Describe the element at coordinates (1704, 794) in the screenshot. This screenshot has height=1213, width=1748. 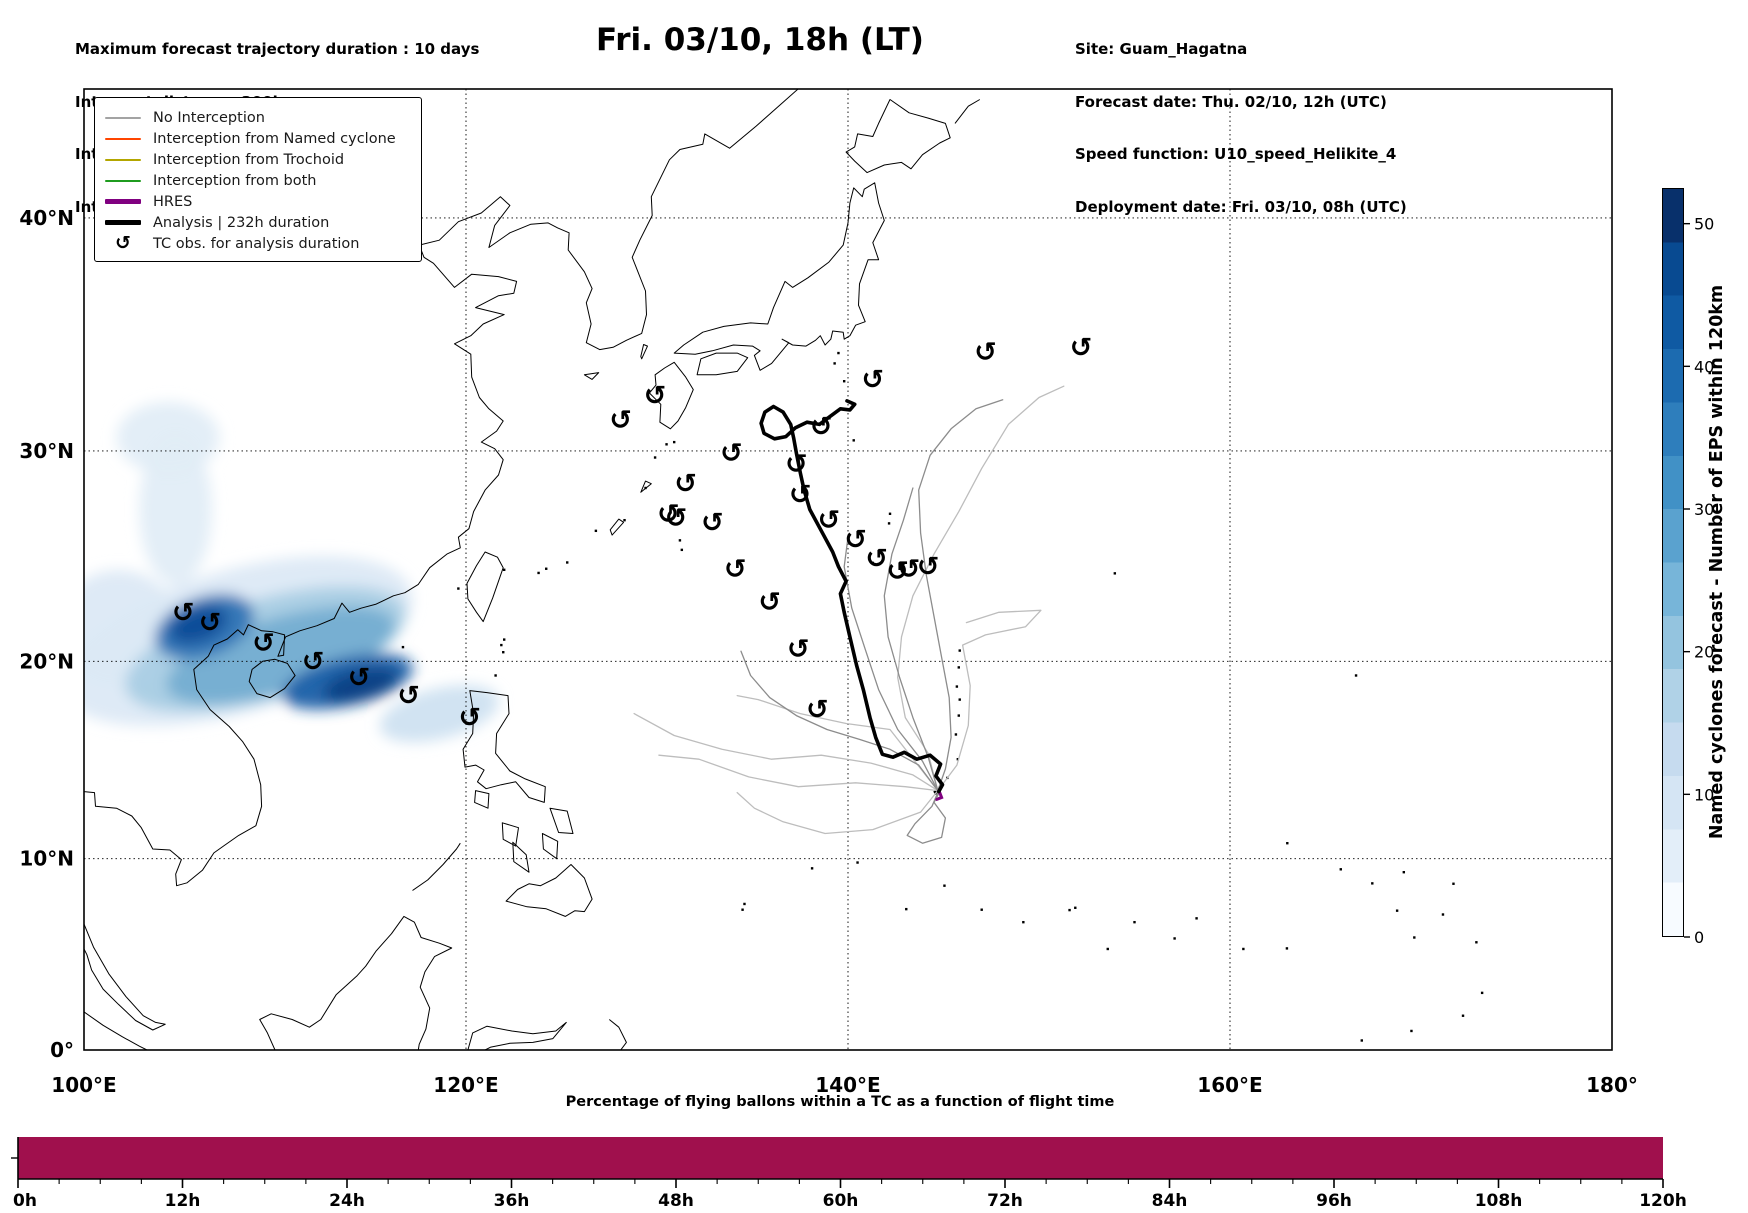
I see `colorbar-tick-label: 10` at that location.